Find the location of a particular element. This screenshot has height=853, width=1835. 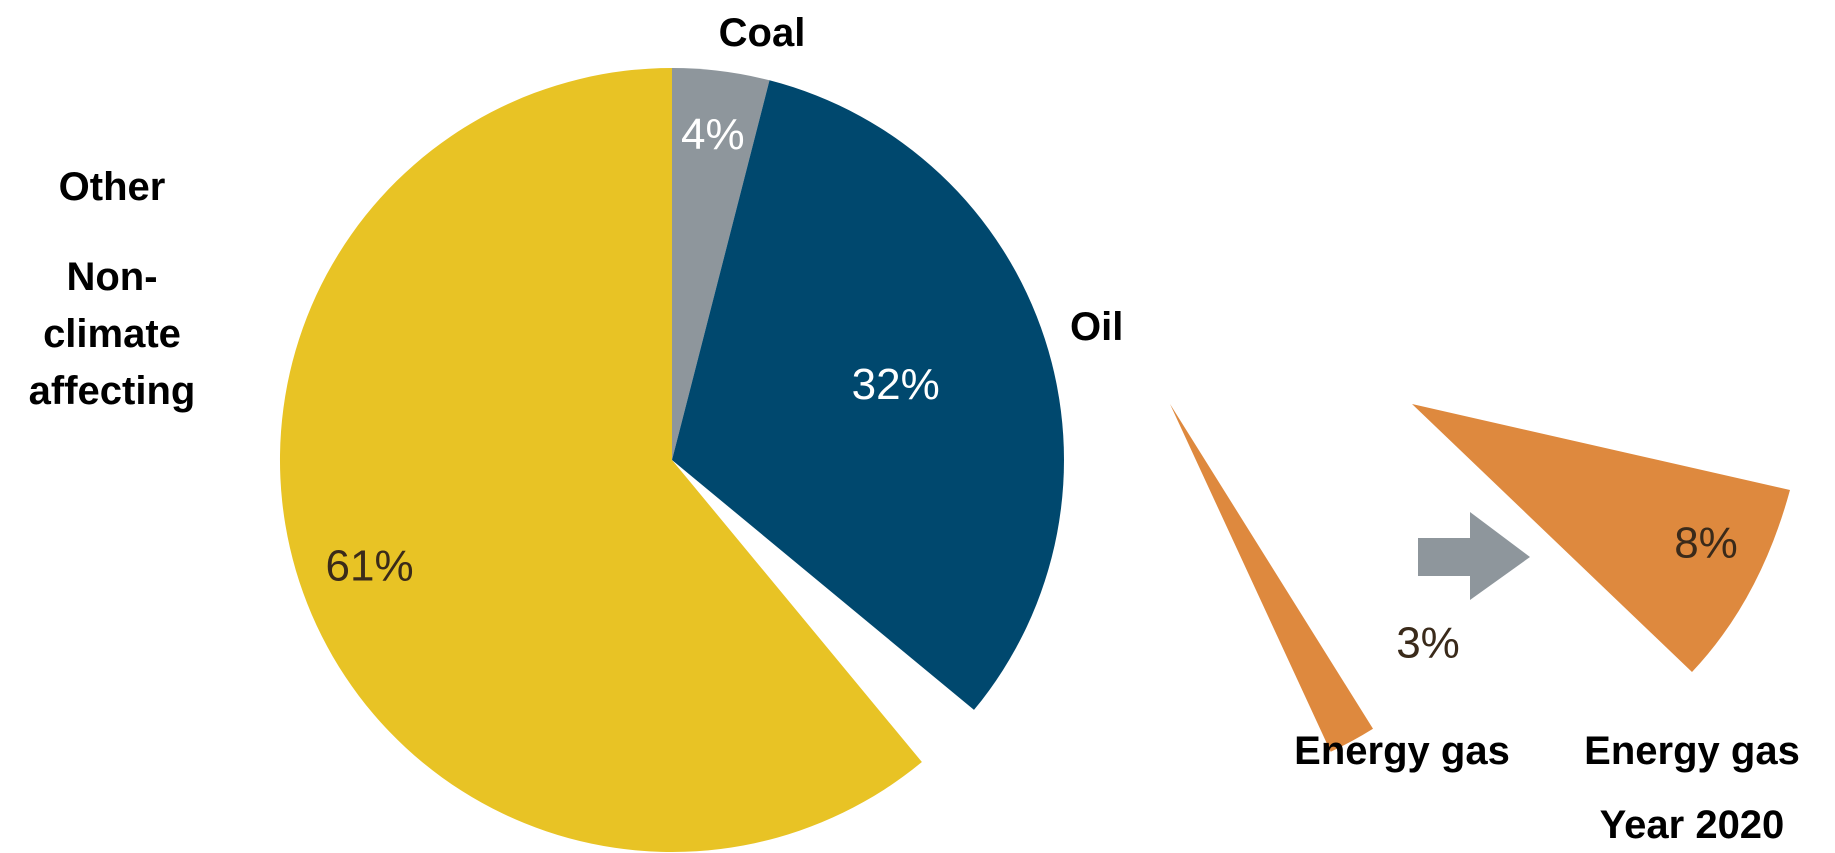

coal-label: Coal is located at coordinates (762, 33).